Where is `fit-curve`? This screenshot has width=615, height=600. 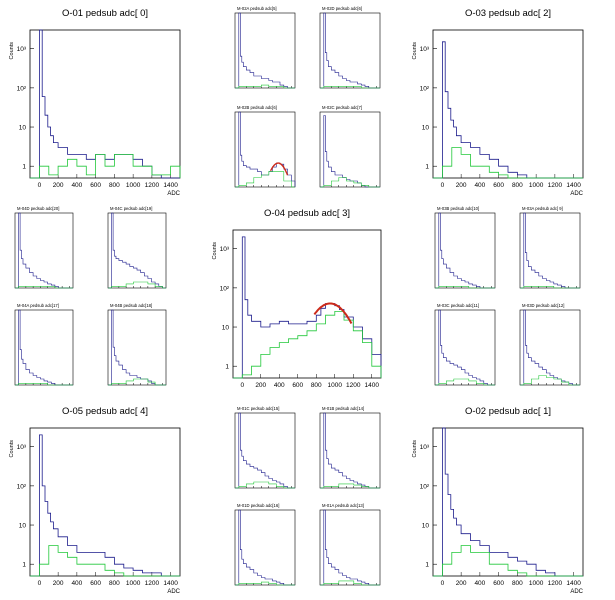
fit-curve is located at coordinates (279, 169).